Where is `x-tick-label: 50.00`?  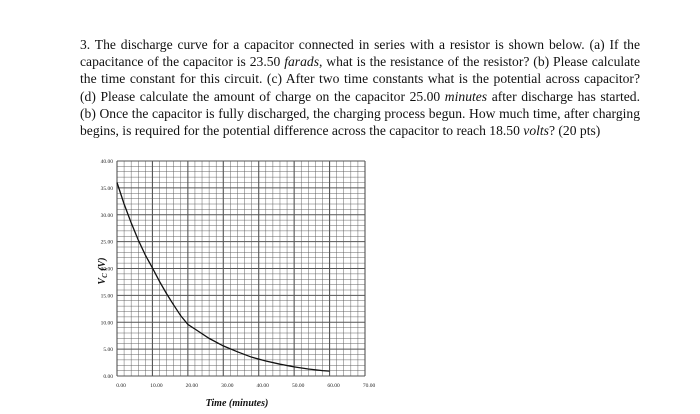
x-tick-label: 50.00 is located at coordinates (298, 386).